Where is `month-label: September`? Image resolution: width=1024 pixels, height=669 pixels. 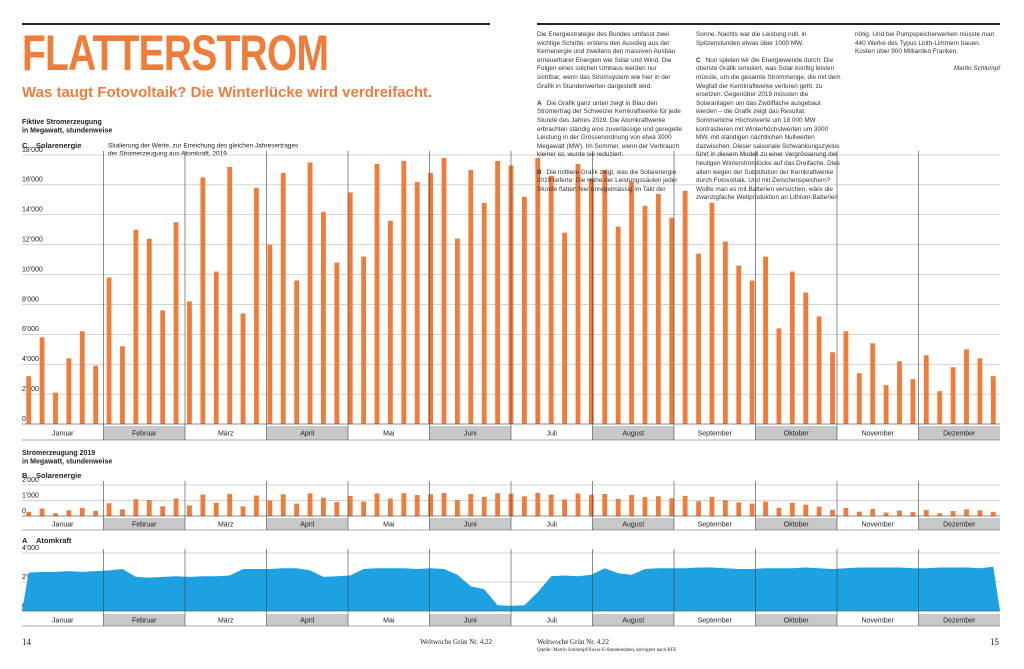
month-label: September is located at coordinates (715, 620).